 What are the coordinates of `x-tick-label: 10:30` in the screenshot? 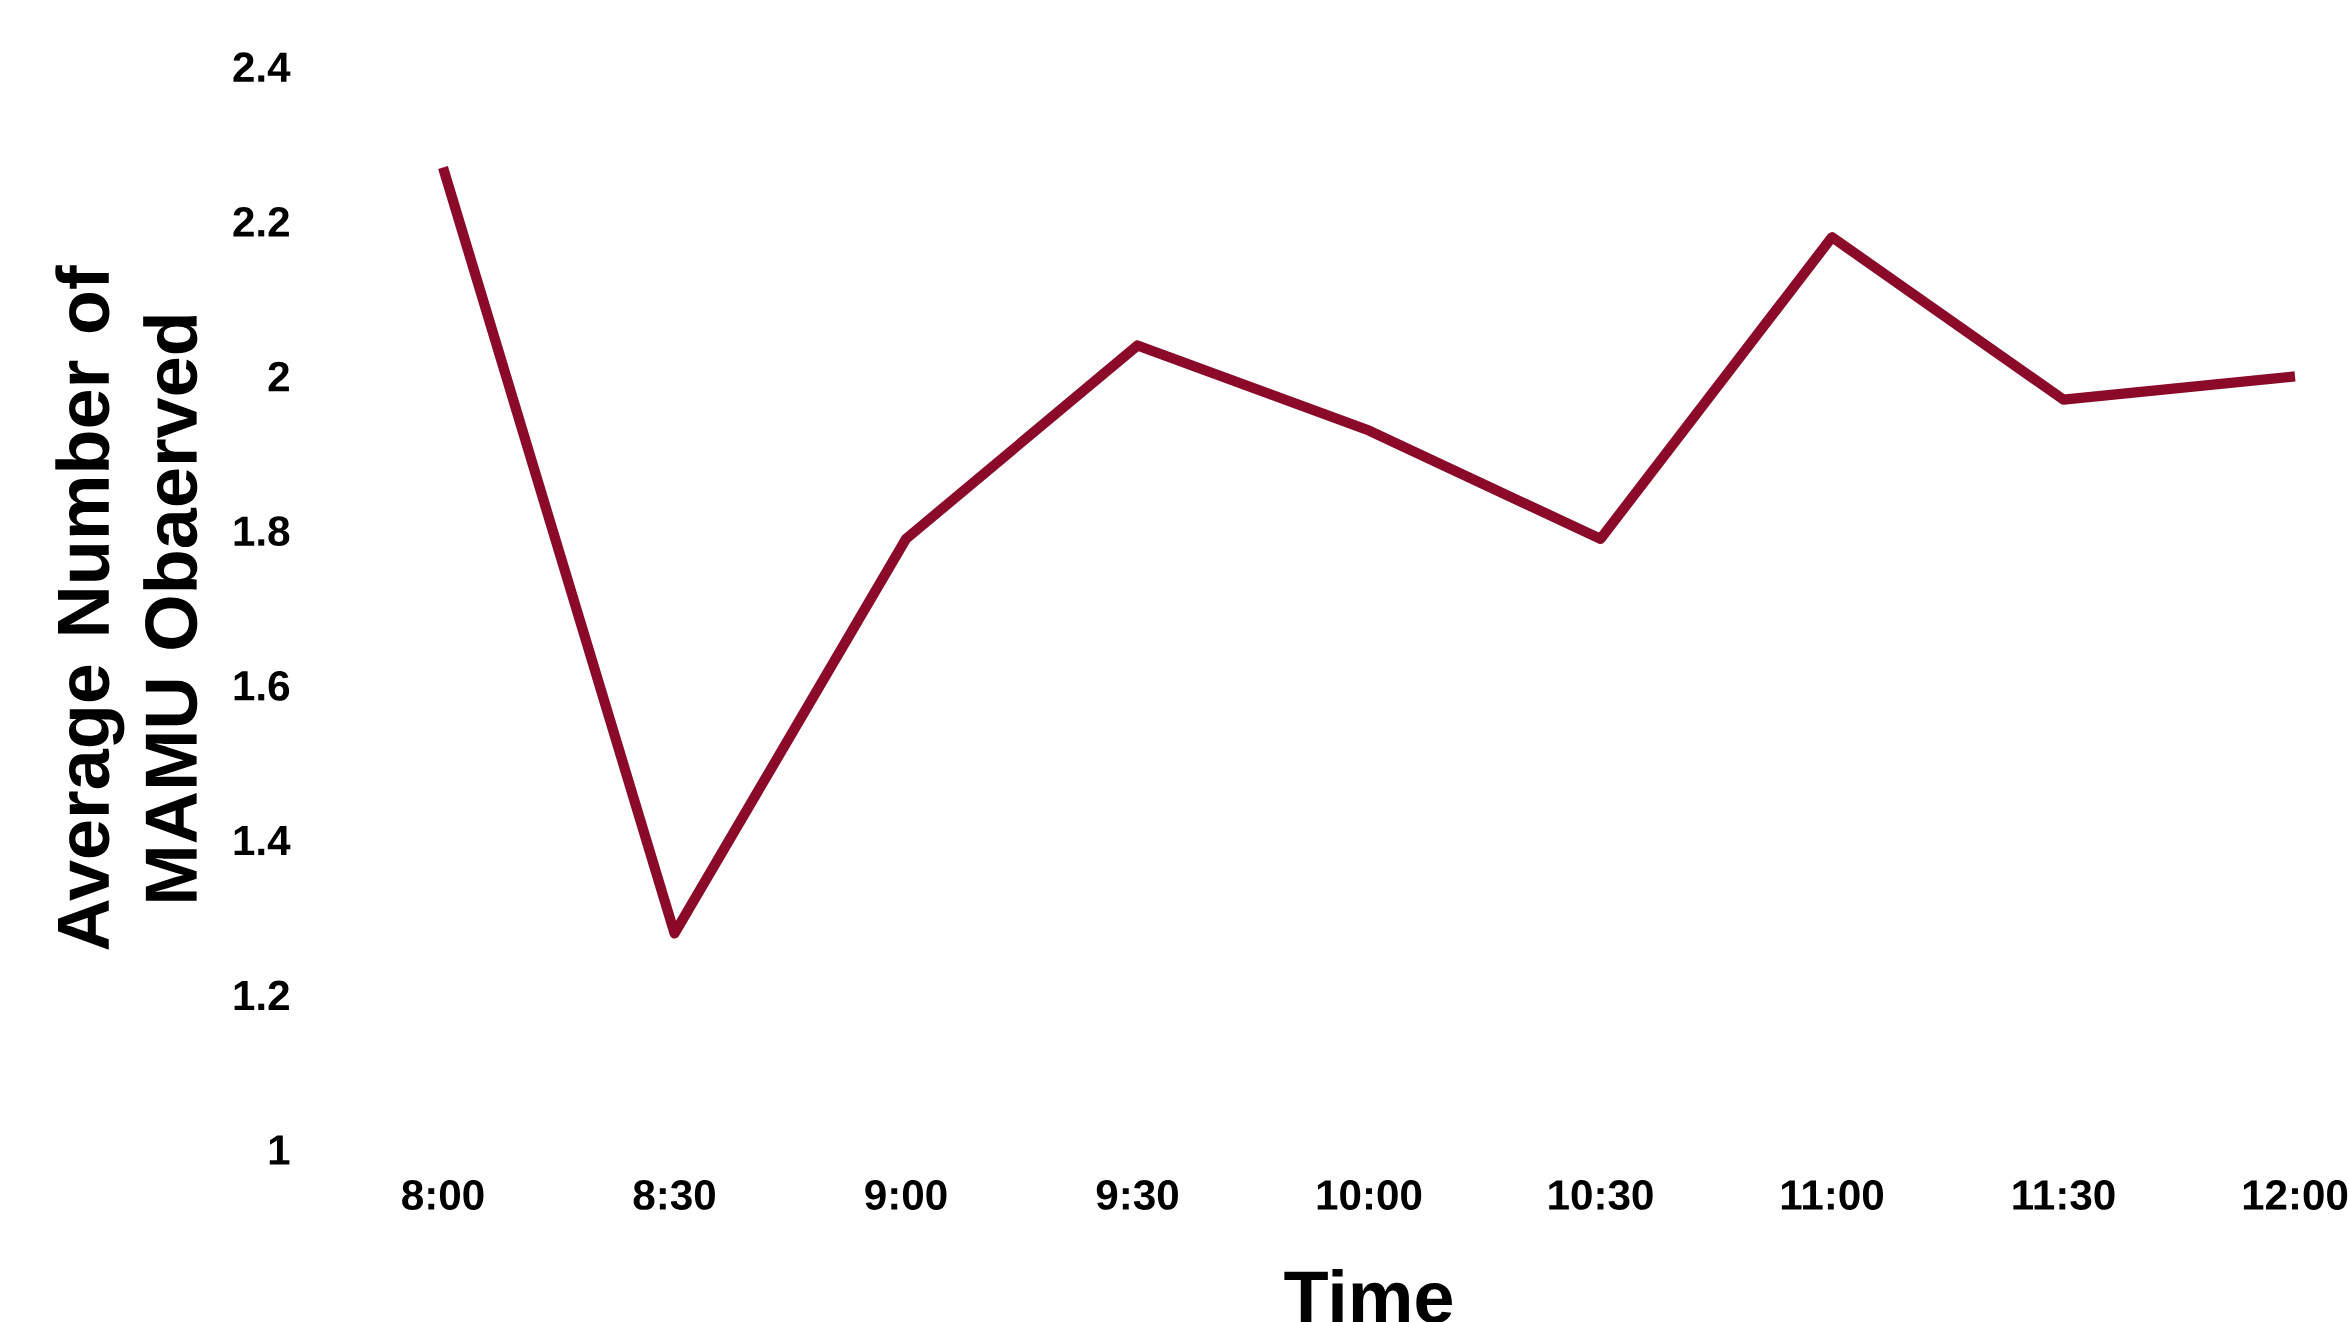 It's located at (1601, 1195).